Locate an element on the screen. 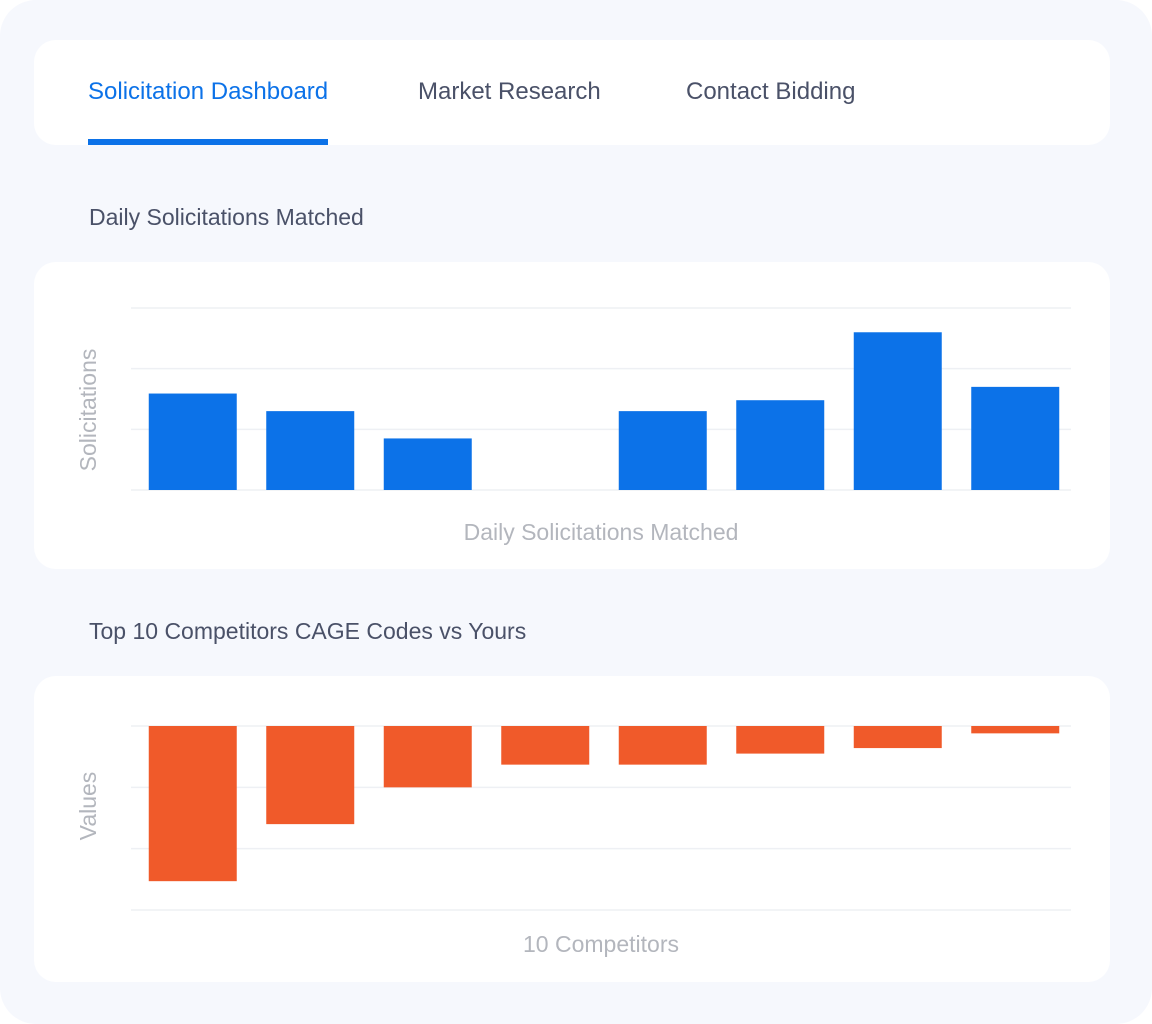 This screenshot has height=1024, width=1152. y-axis-label: Values is located at coordinates (88, 806).